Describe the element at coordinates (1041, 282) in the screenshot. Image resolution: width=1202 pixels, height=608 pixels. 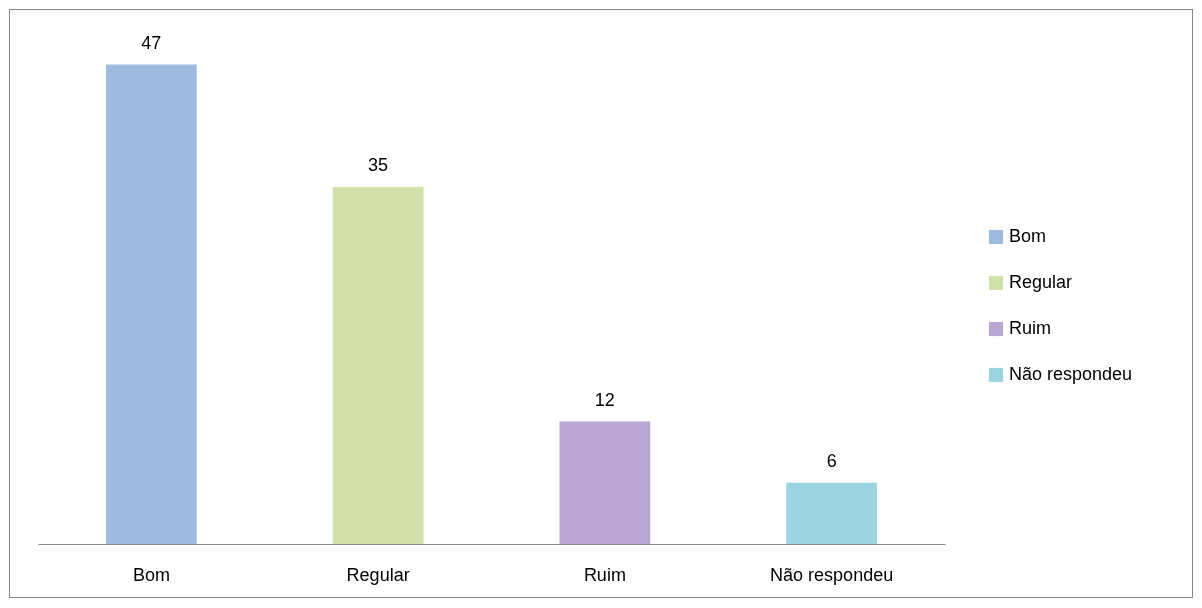
I see `legend-label: Regular` at that location.